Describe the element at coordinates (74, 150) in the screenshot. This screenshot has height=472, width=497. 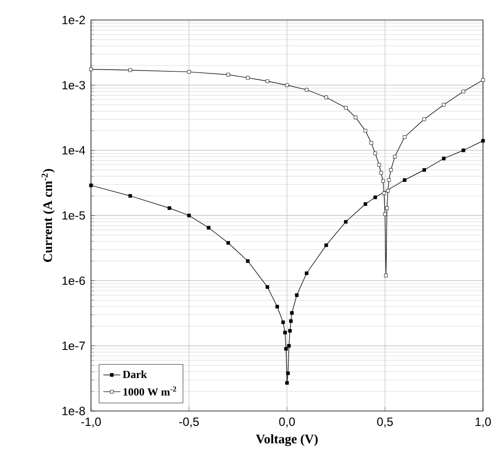
I see `y-tick-label: 1e-4` at that location.